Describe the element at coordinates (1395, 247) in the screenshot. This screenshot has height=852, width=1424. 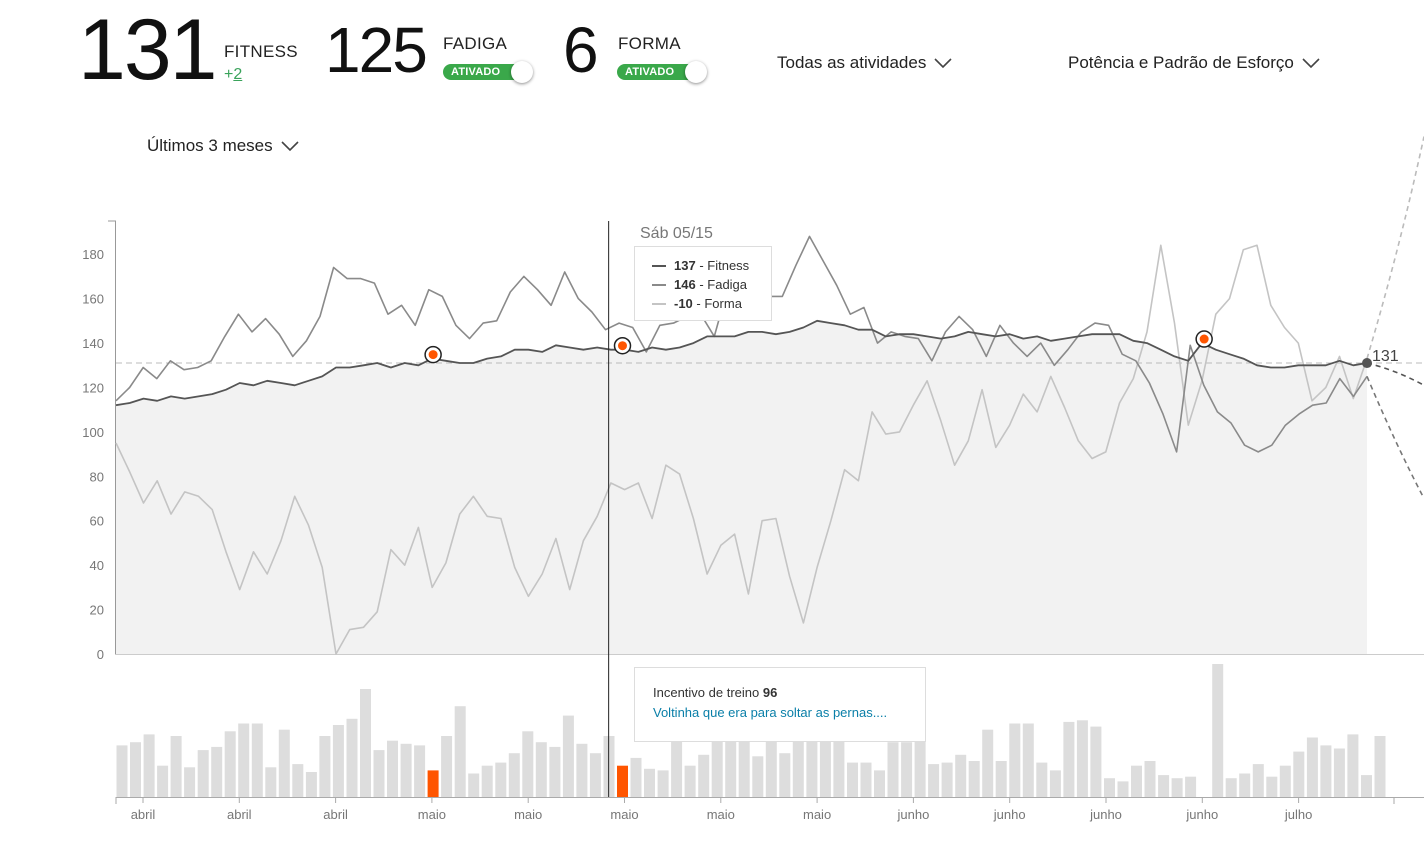
I see `form-projection-line` at that location.